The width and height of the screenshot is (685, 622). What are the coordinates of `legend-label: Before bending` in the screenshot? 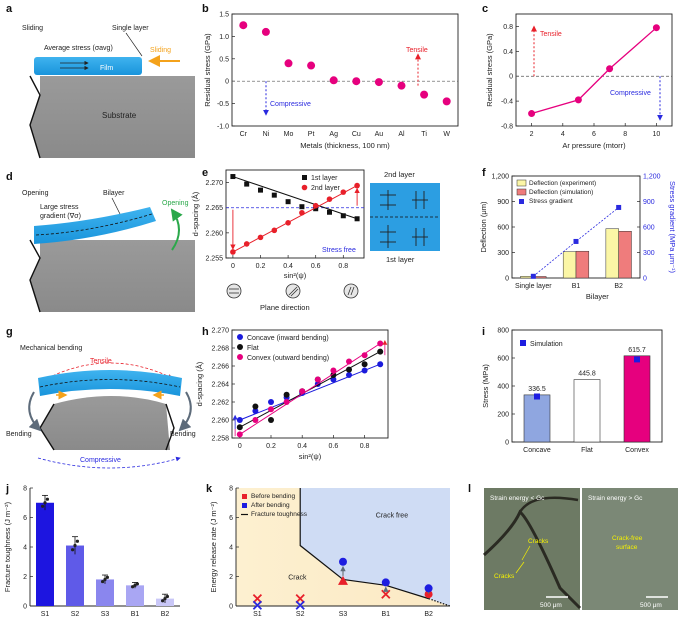 It's located at (273, 496).